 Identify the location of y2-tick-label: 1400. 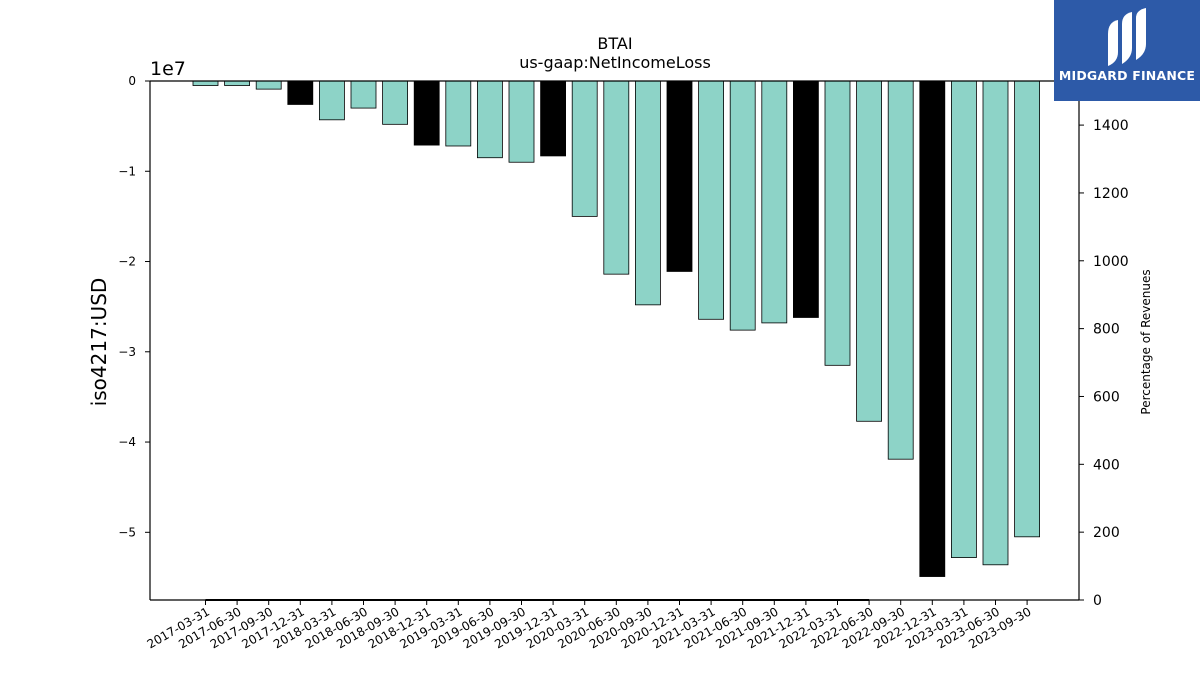
(1111, 126).